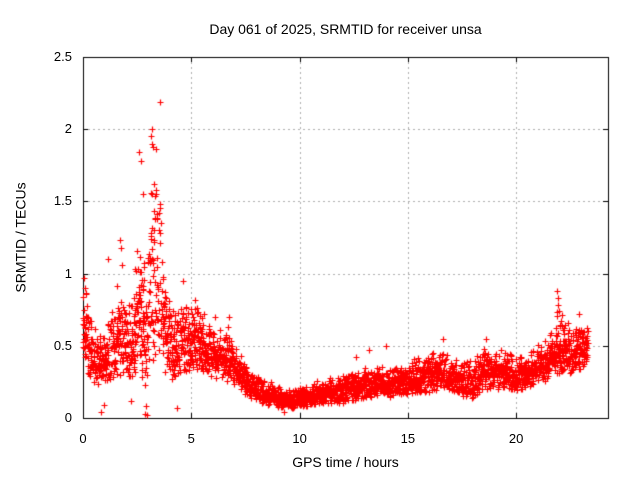 This screenshot has width=640, height=480. What do you see at coordinates (299, 438) in the screenshot?
I see `x-tick-label: 10` at bounding box center [299, 438].